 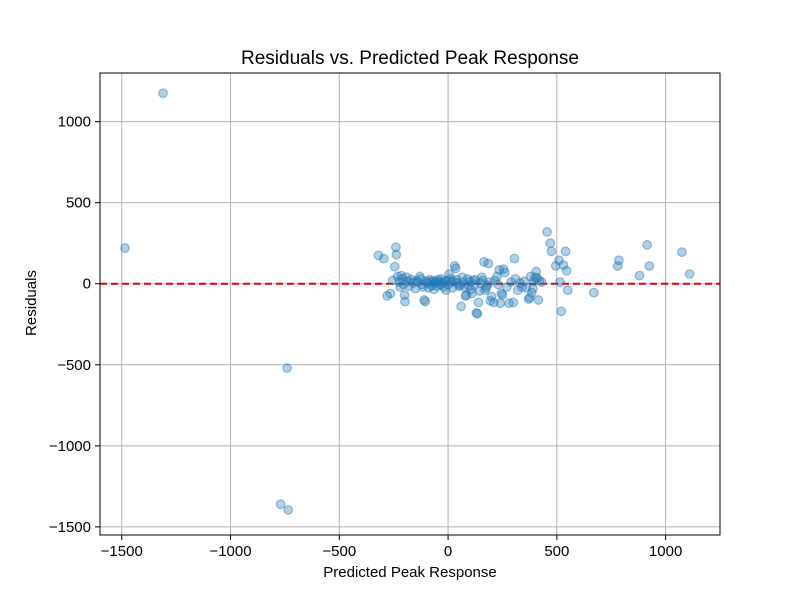 I want to click on y-tick-label: 1000, so click(x=74, y=122).